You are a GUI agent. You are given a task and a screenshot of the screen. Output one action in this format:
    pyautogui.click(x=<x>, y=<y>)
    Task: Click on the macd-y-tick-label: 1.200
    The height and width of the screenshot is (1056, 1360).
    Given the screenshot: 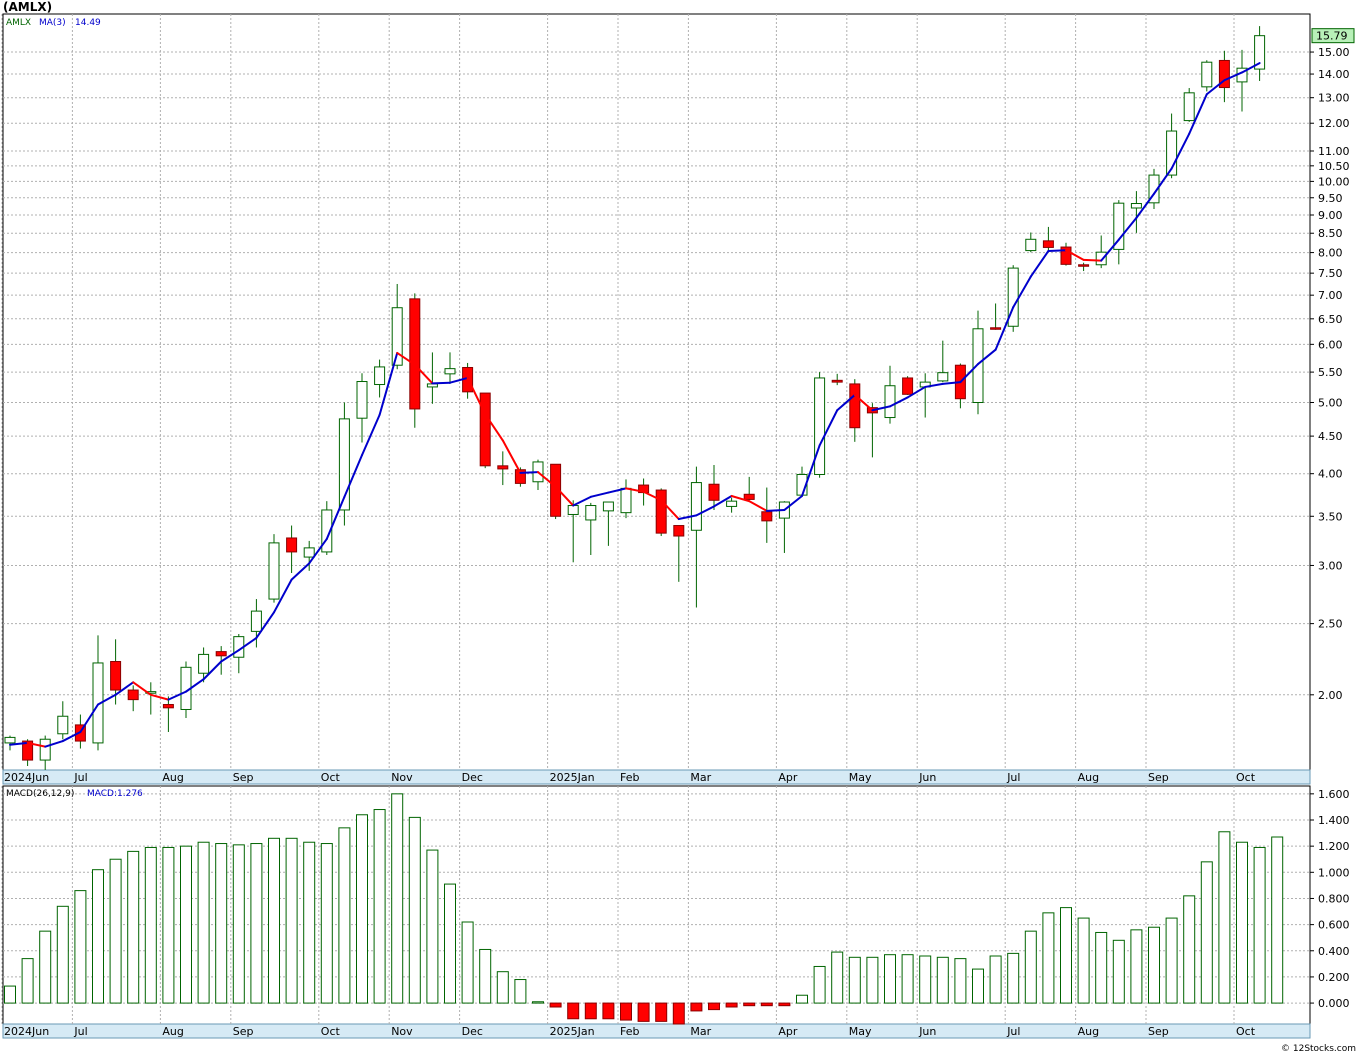 What is the action you would take?
    pyautogui.click(x=1334, y=846)
    